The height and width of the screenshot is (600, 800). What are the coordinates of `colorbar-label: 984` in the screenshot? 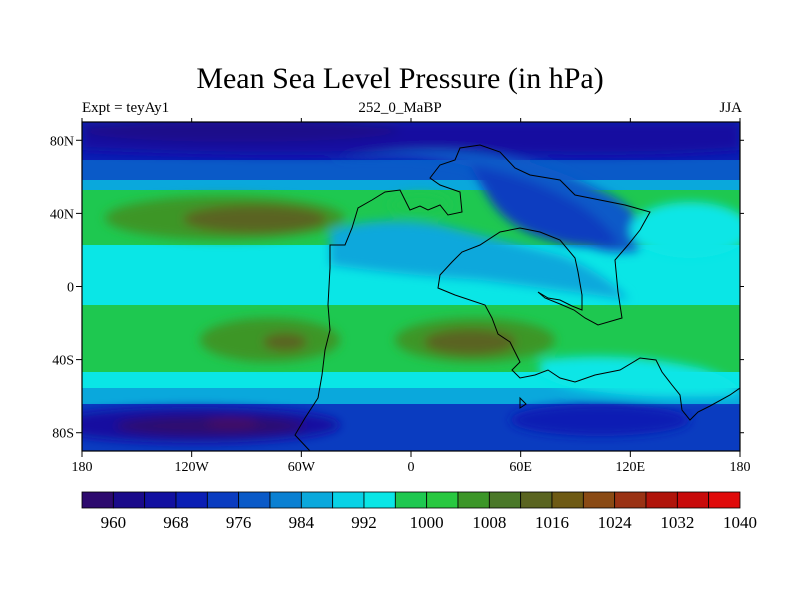 It's located at (302, 522).